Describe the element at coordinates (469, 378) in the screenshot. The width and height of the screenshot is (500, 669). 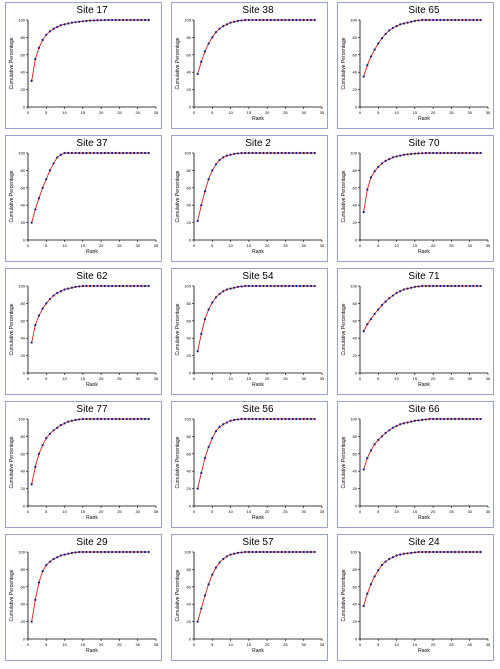
I see `x-tick-label: 30` at that location.